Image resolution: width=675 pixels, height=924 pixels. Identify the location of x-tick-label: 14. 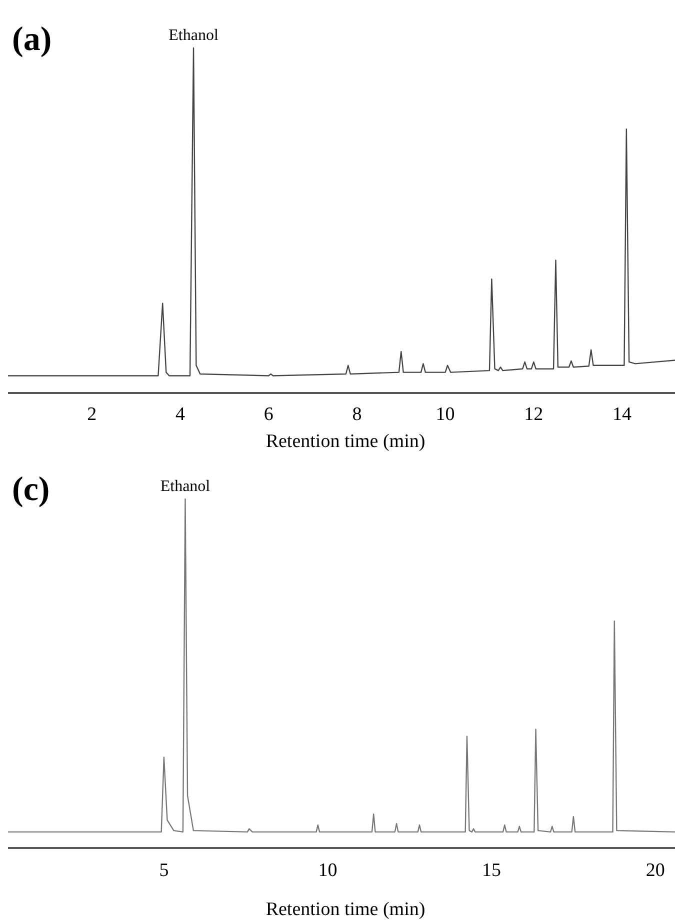
(622, 414).